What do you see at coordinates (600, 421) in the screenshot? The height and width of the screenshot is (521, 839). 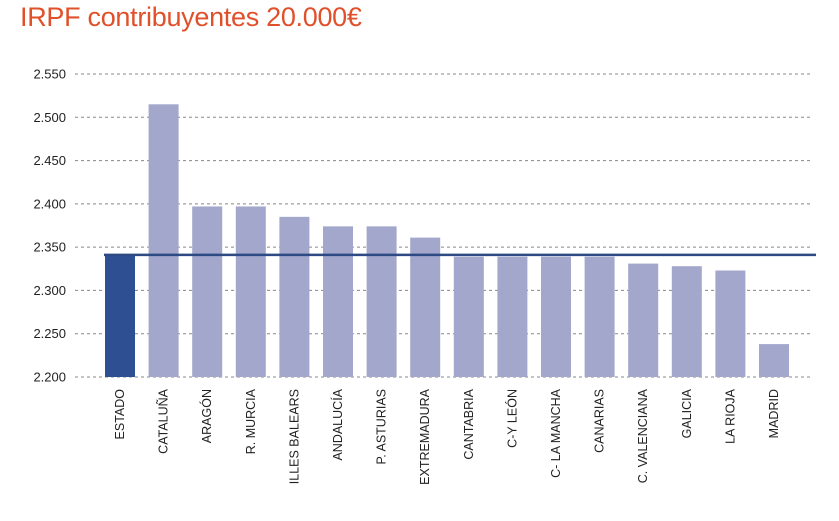 I see `x-tick-label: CANARIAS` at bounding box center [600, 421].